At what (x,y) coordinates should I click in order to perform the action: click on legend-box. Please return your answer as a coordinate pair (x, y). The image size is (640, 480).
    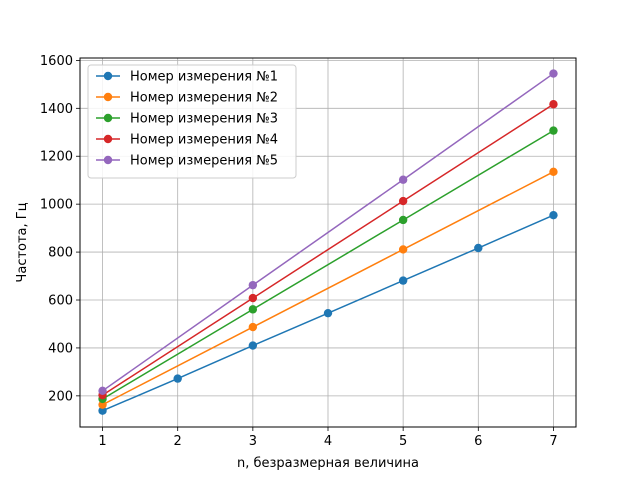
    Looking at the image, I should click on (192, 121).